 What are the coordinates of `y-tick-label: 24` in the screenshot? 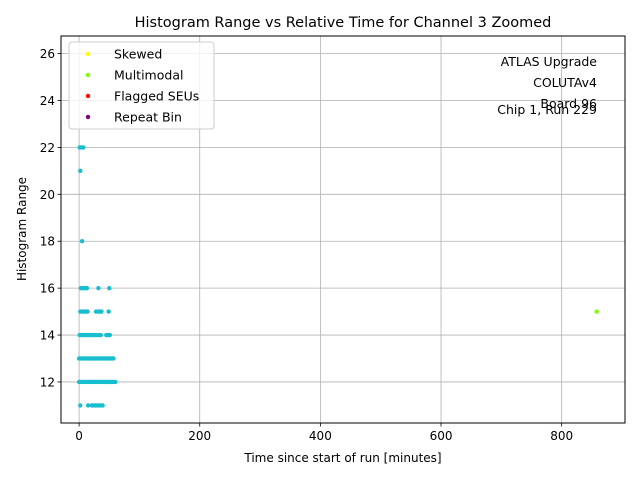 It's located at (47, 101).